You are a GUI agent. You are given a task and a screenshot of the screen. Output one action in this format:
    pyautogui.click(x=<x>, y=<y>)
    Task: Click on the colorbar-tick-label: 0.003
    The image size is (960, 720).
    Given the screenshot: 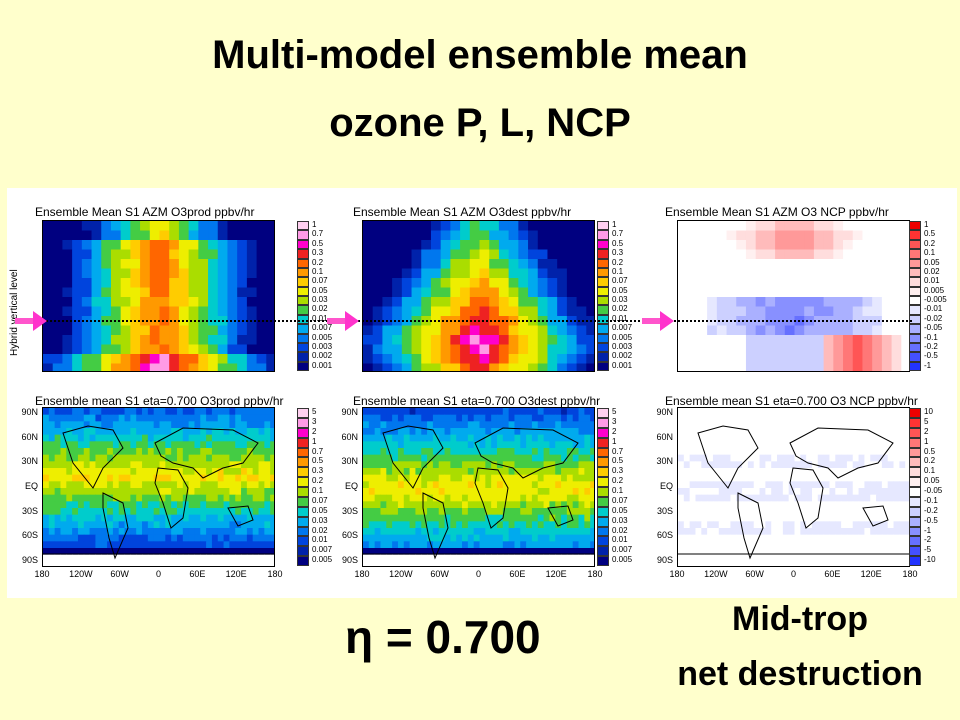 What is the action you would take?
    pyautogui.click(x=622, y=346)
    